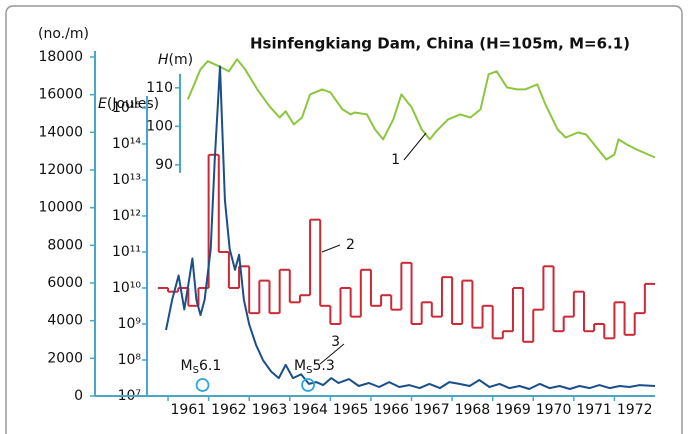 The height and width of the screenshot is (434, 688). Describe the element at coordinates (63, 34) in the screenshot. I see `y-axis-label: (no./m)` at that location.